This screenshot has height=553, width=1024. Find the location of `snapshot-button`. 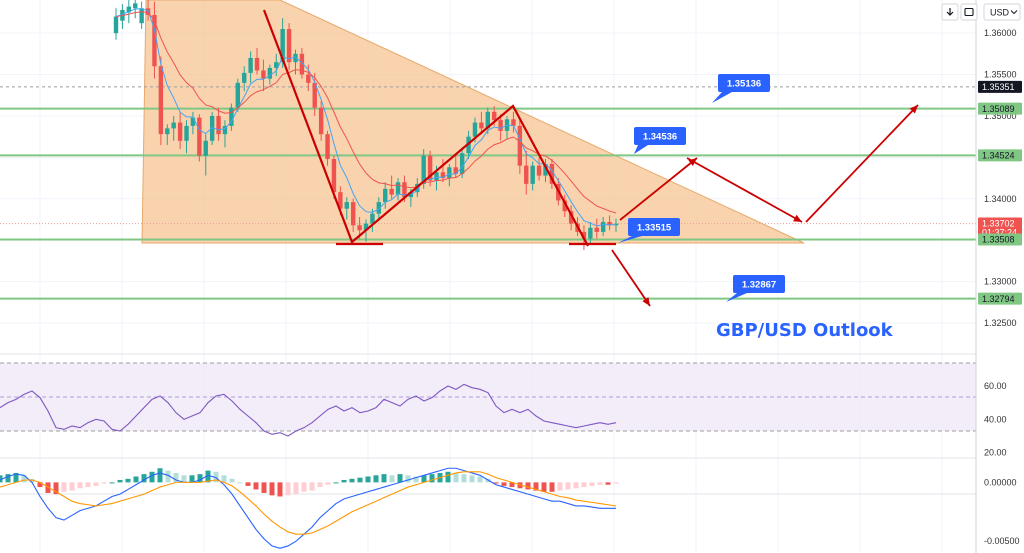

snapshot-button is located at coordinates (969, 12).